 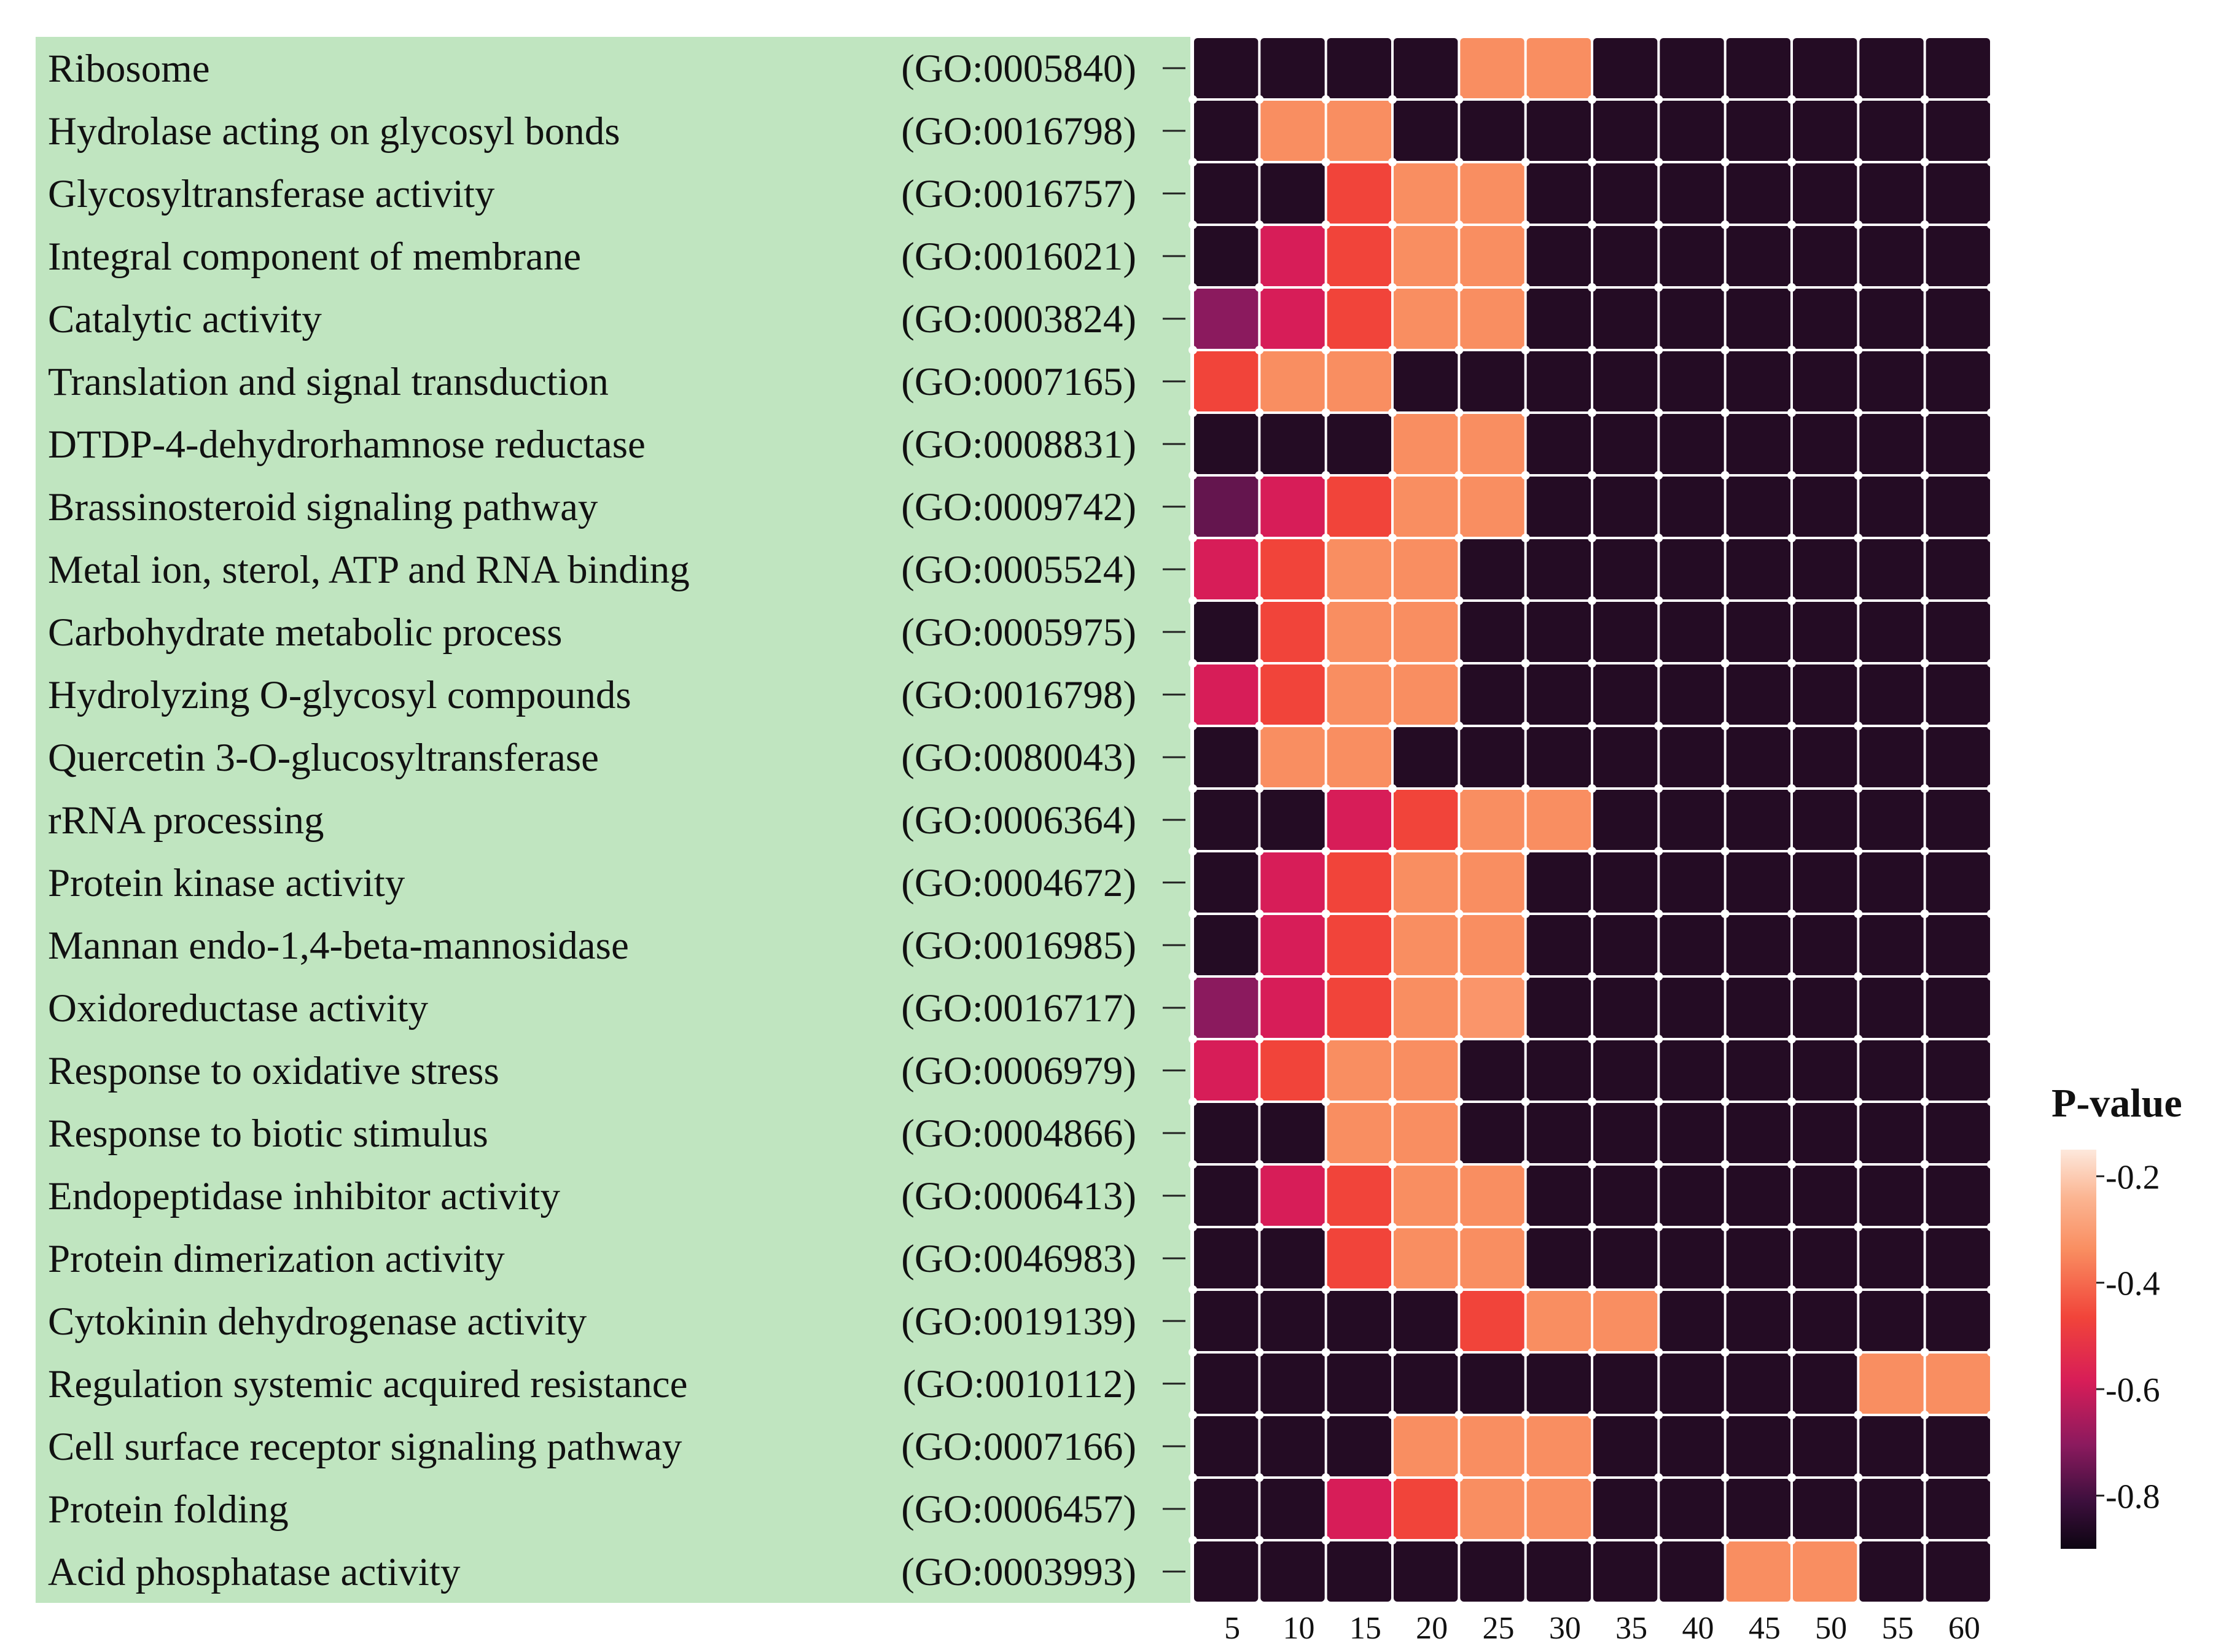 What do you see at coordinates (334, 131) in the screenshot?
I see `row-label-term: Hydrolase acting on glycosyl bonds` at bounding box center [334, 131].